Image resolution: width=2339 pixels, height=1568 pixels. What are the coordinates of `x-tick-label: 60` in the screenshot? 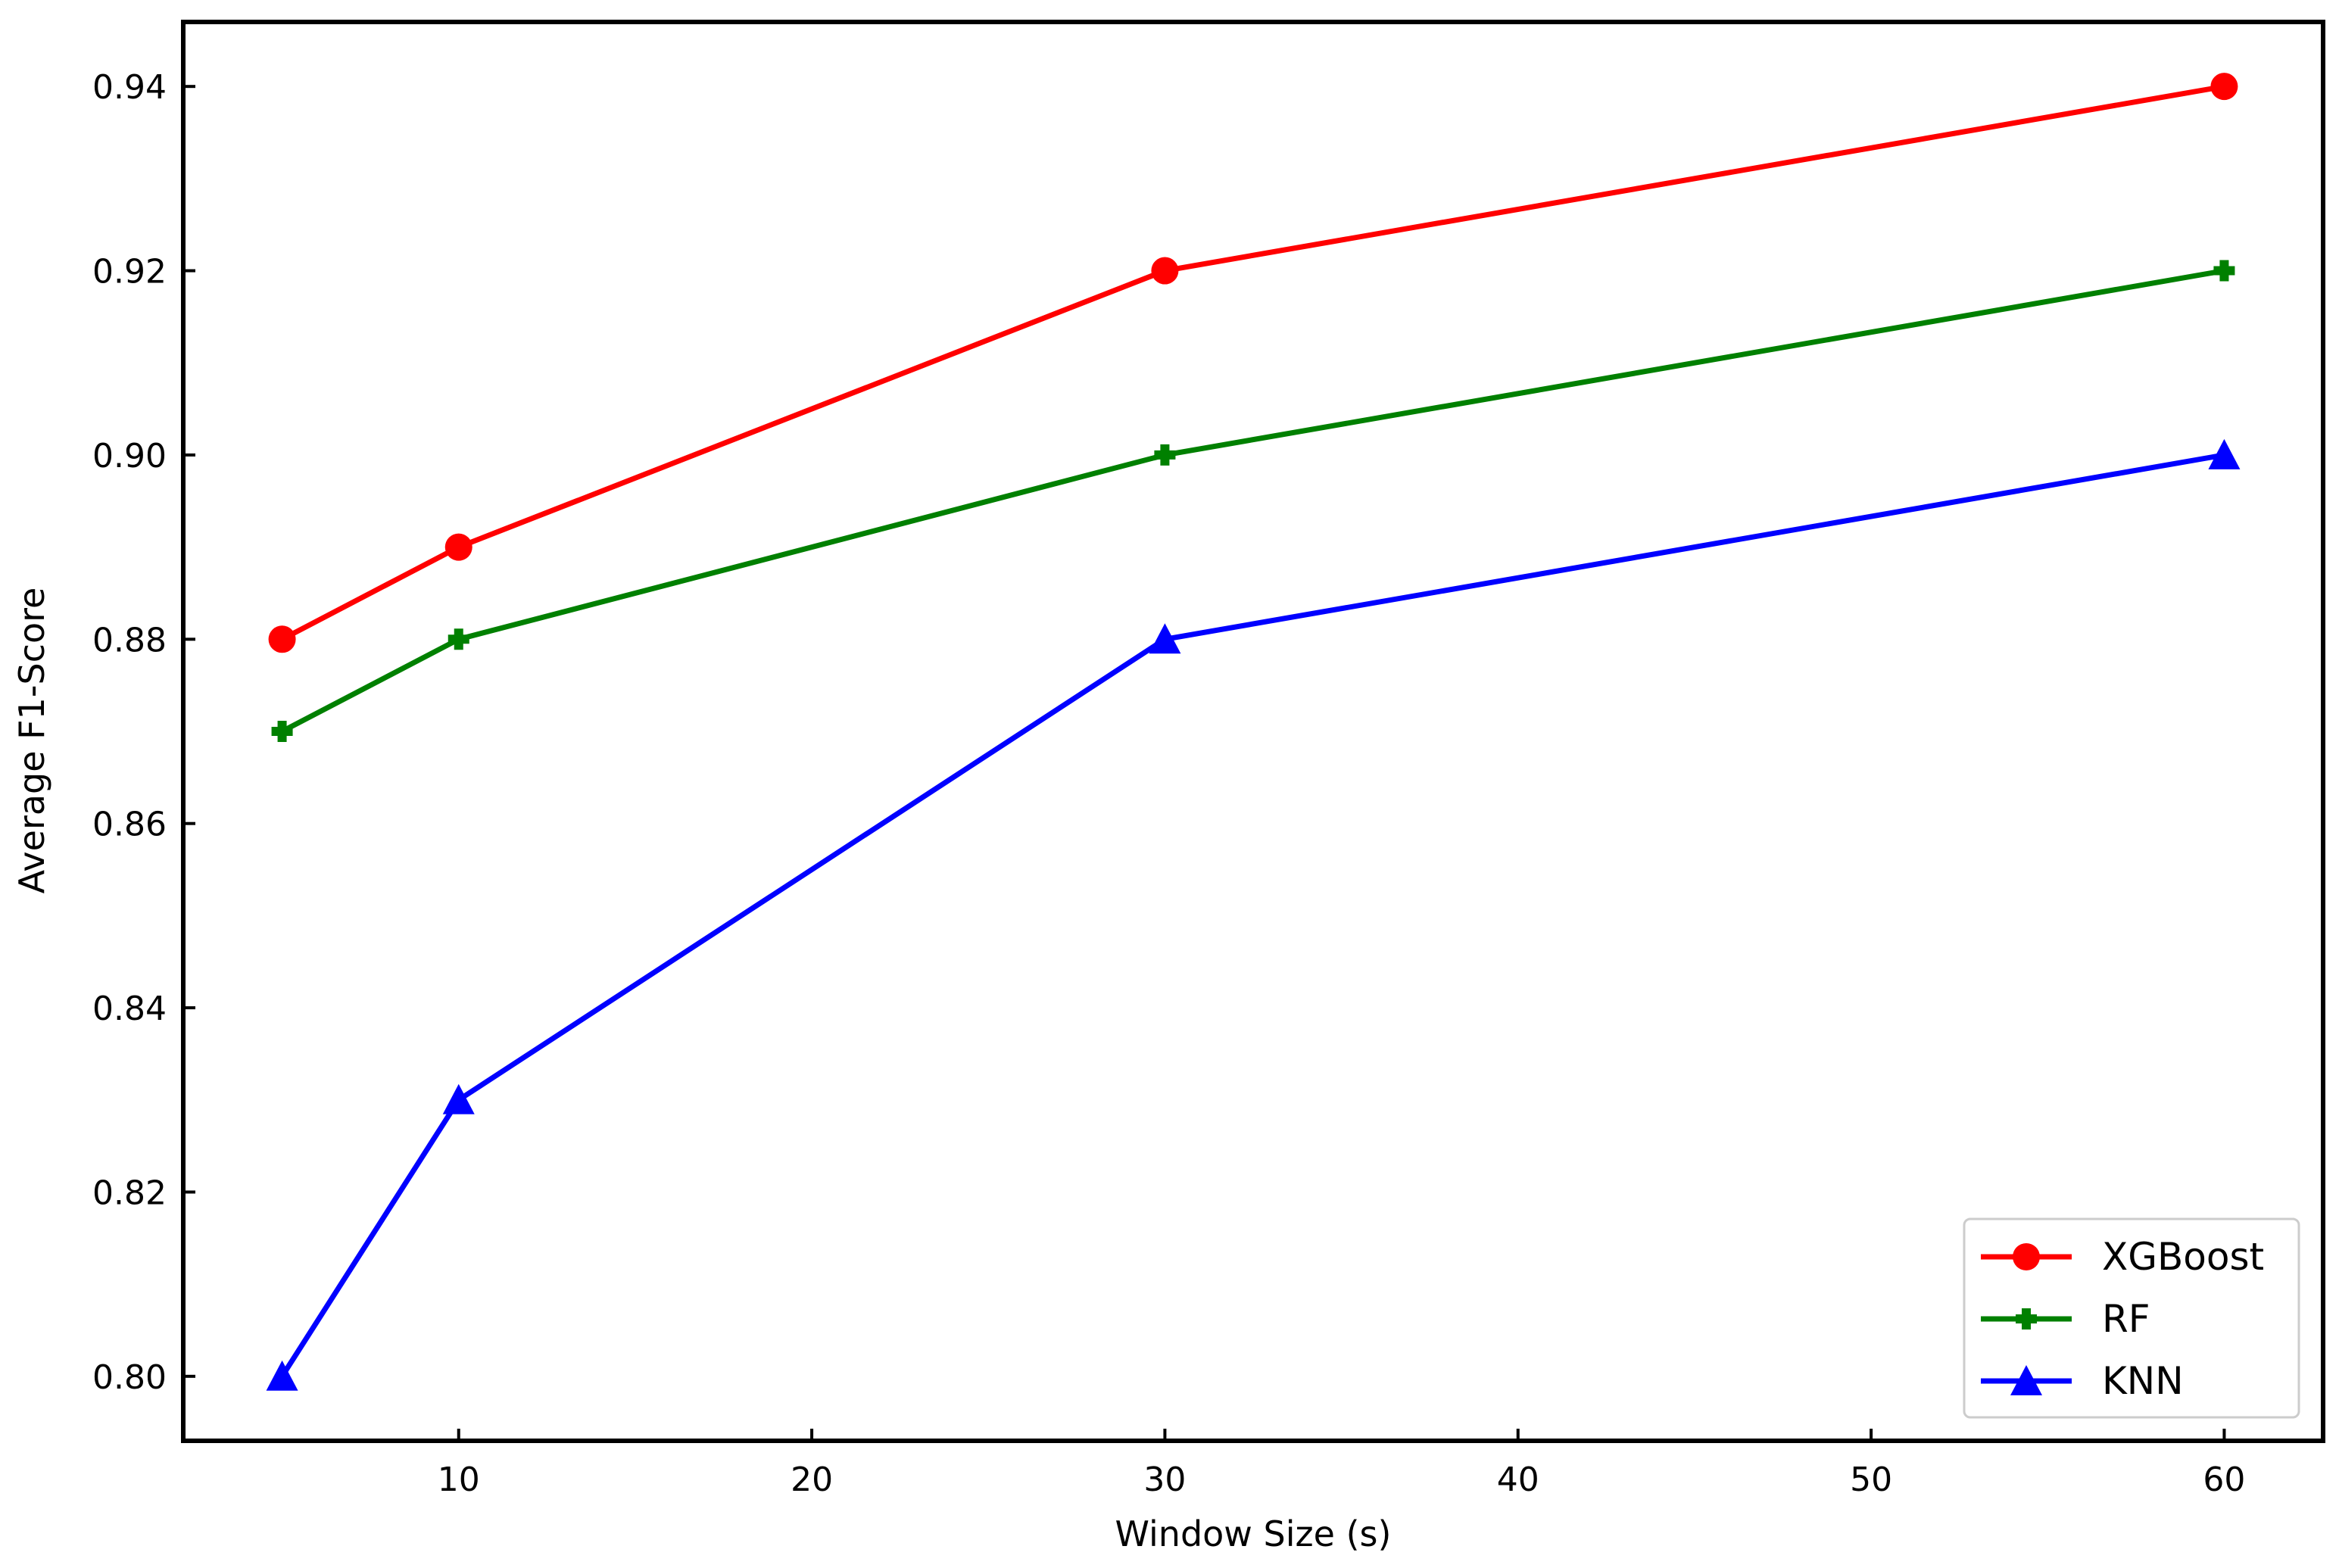 It's located at (2224, 1479).